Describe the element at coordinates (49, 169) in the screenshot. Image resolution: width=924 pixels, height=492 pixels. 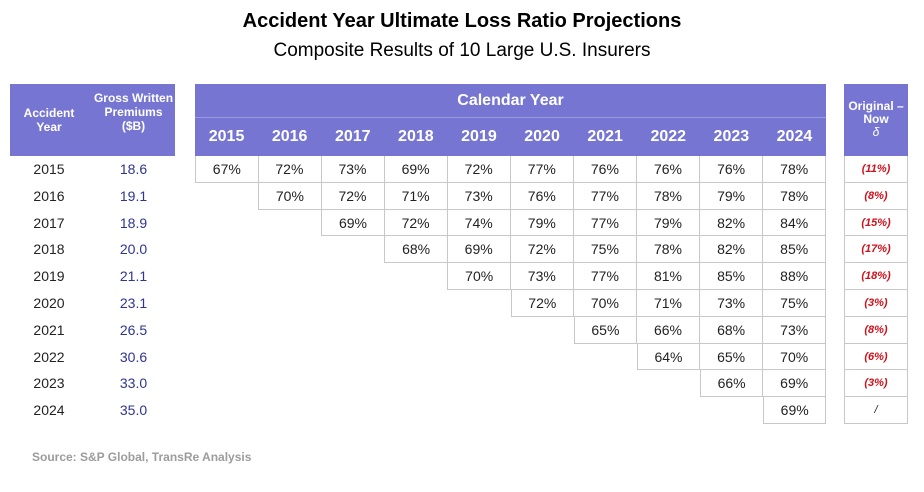
I see `accident-year-label: 2015` at that location.